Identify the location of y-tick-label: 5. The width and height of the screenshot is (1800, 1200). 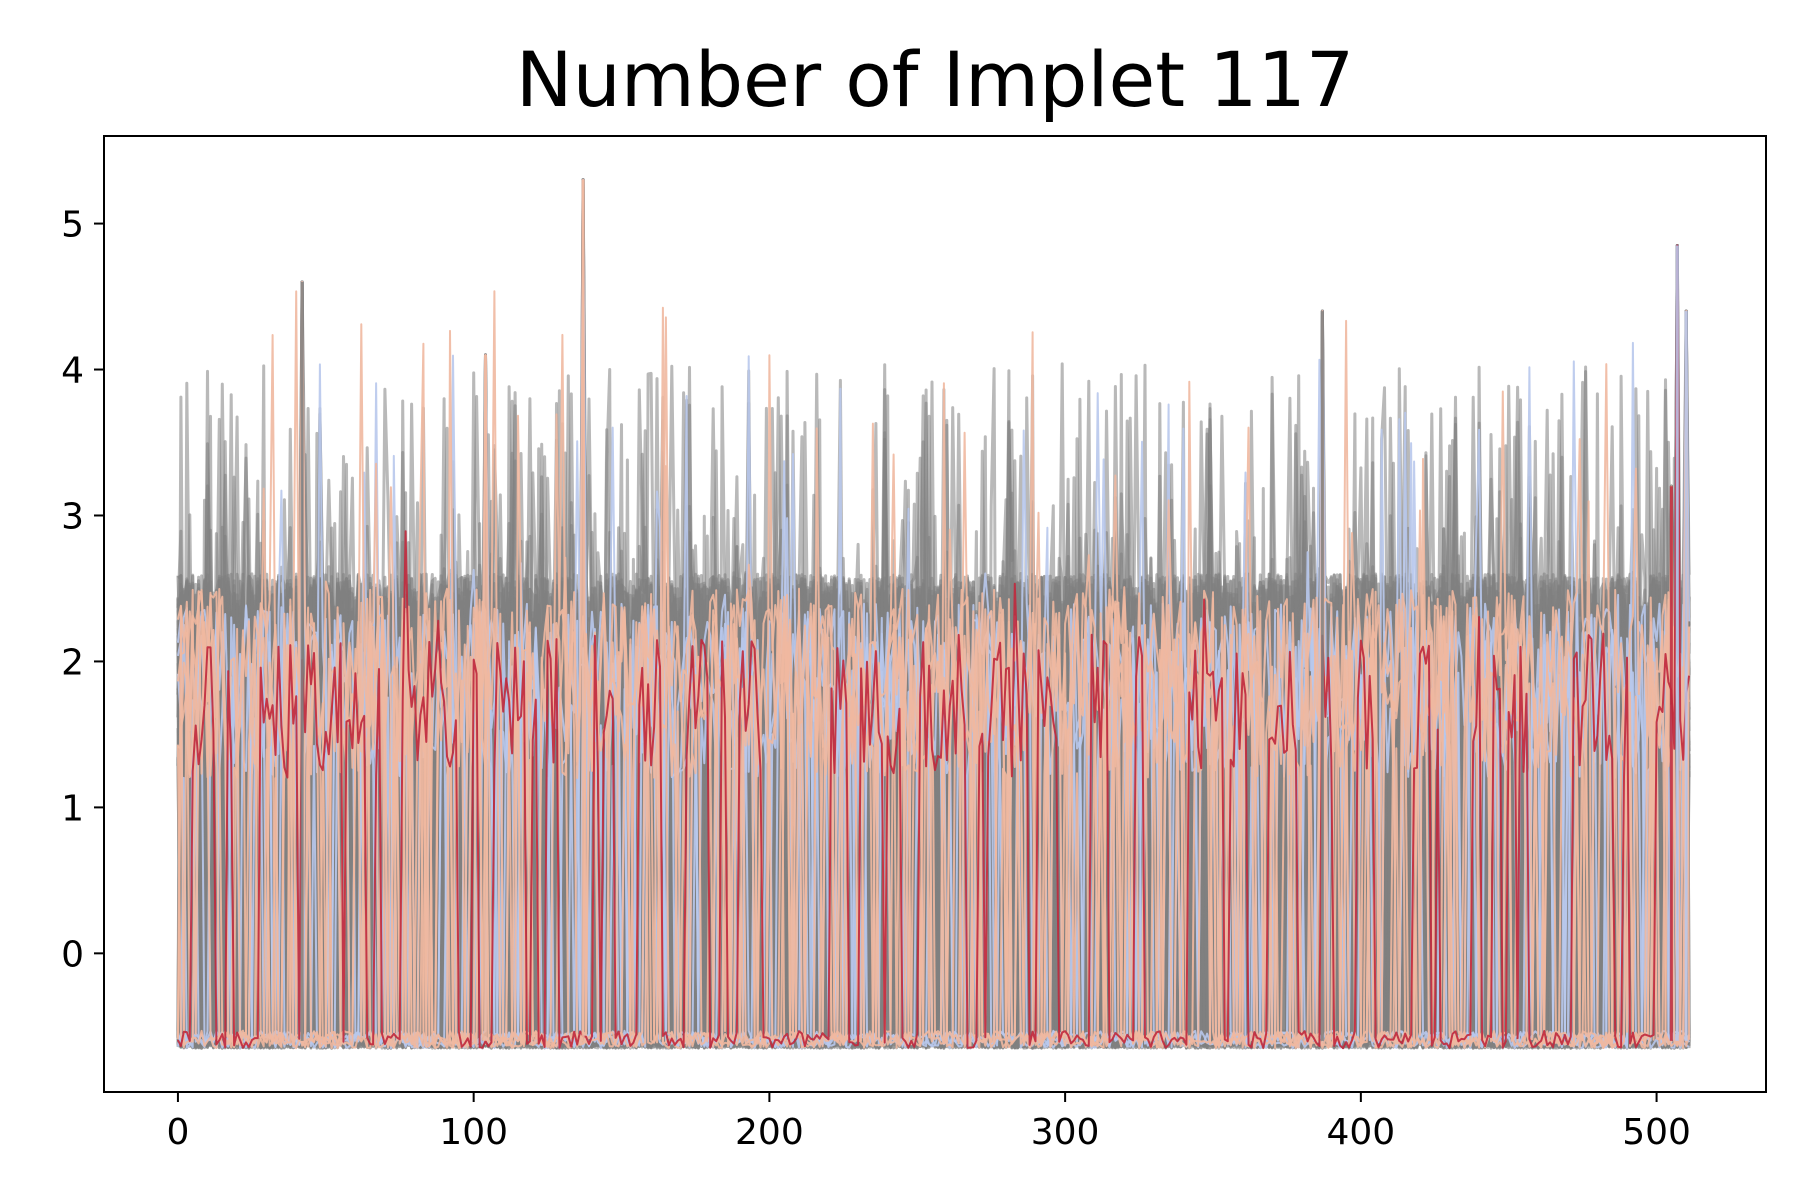
(72, 225).